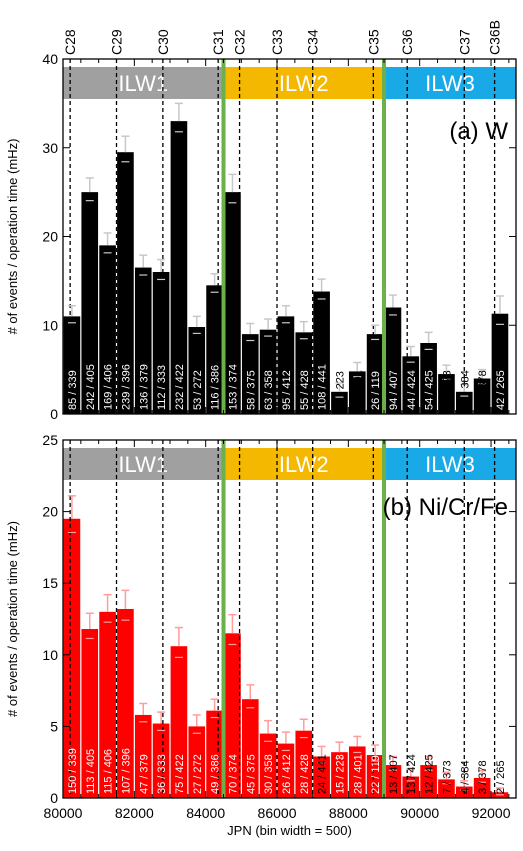  What do you see at coordinates (407, 42) in the screenshot?
I see `campaign-marker-label: C36` at bounding box center [407, 42].